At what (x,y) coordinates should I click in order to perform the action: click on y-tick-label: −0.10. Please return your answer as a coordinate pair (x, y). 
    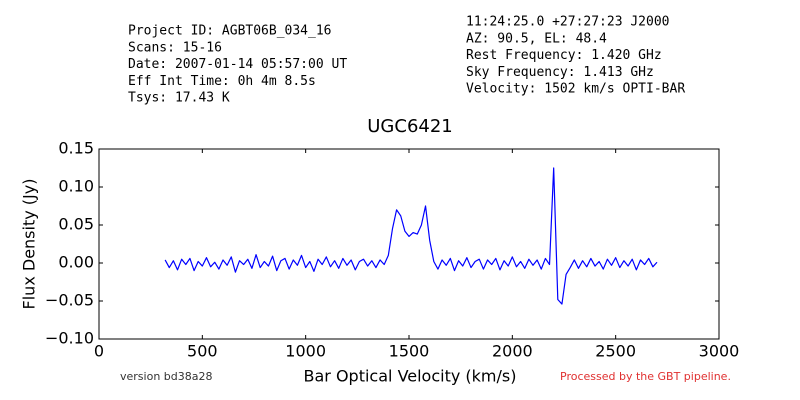
    Looking at the image, I should click on (69, 338).